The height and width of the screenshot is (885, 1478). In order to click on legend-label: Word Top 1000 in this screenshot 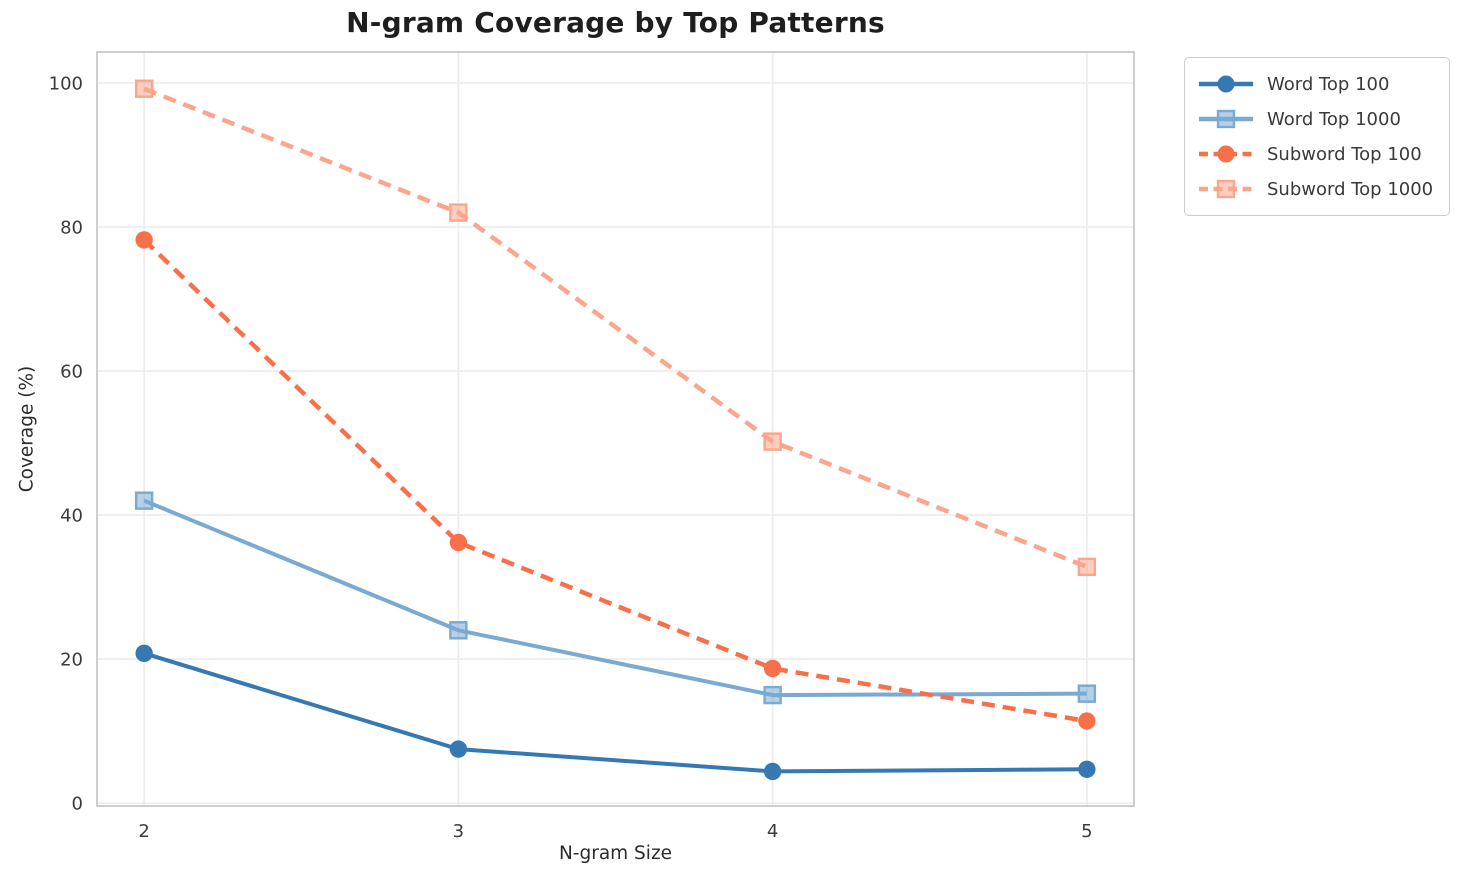, I will do `click(1334, 119)`.